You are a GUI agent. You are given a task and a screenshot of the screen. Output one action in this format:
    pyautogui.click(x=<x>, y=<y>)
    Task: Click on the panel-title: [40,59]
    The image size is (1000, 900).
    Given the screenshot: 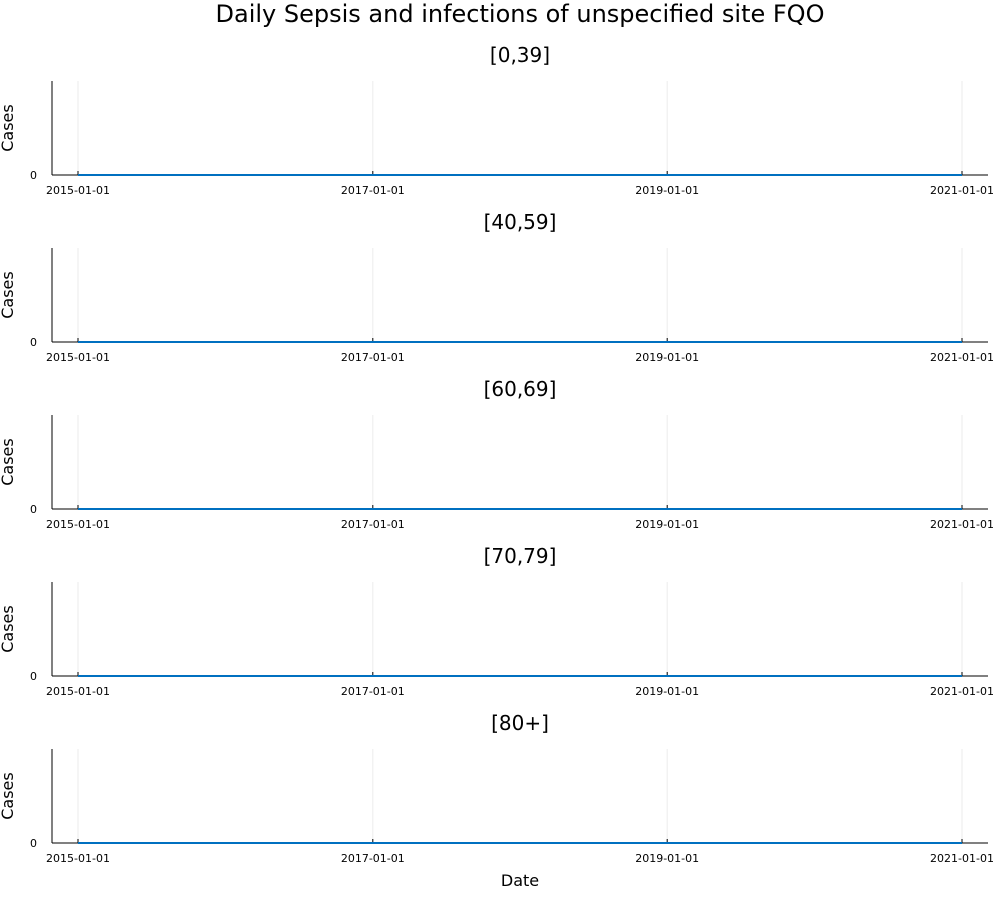 What is the action you would take?
    pyautogui.click(x=520, y=222)
    